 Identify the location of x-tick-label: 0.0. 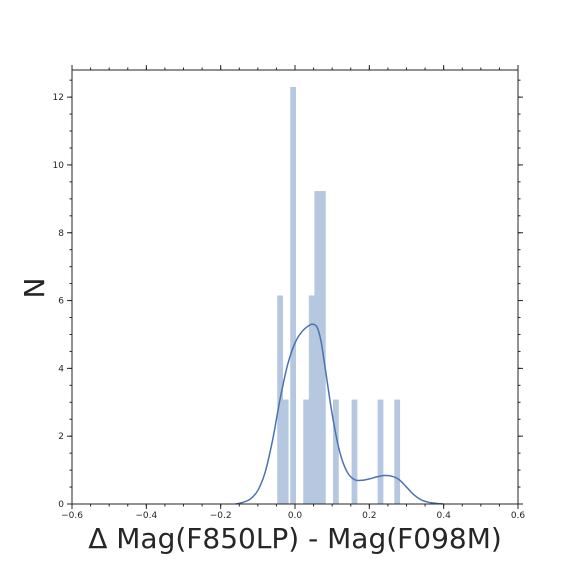
(295, 516).